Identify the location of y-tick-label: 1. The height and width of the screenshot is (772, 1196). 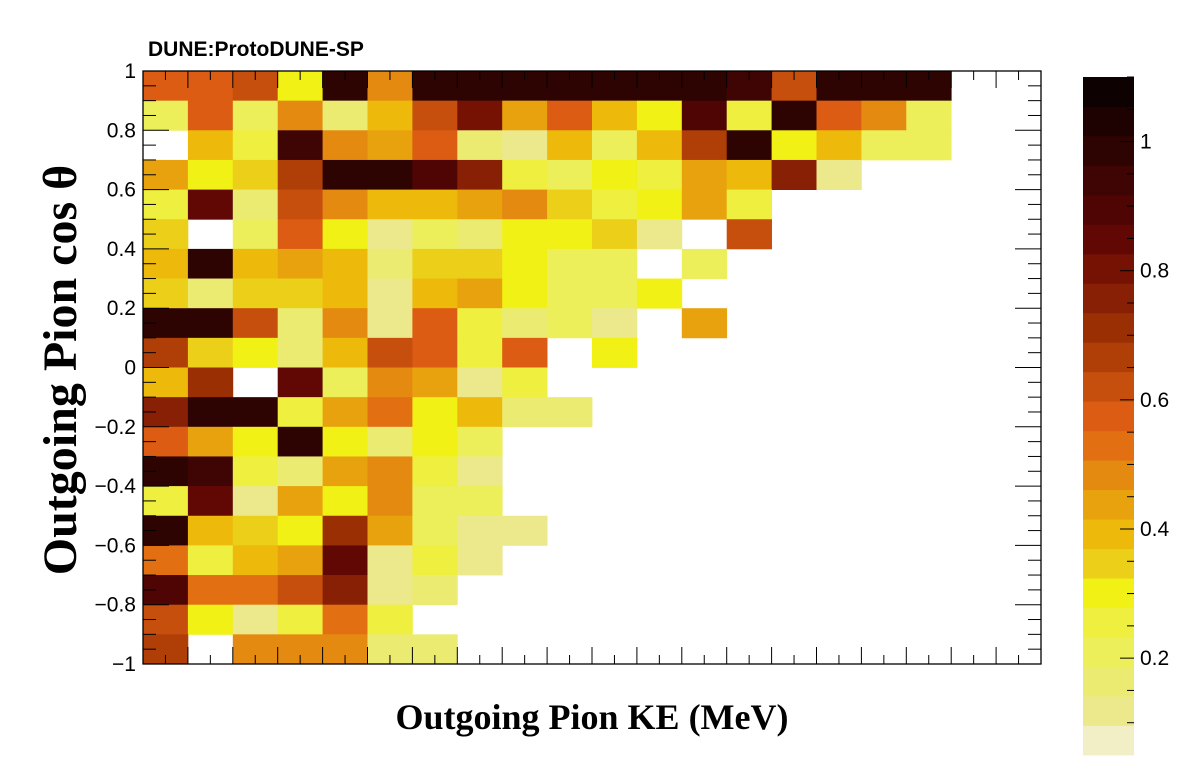
(130, 71).